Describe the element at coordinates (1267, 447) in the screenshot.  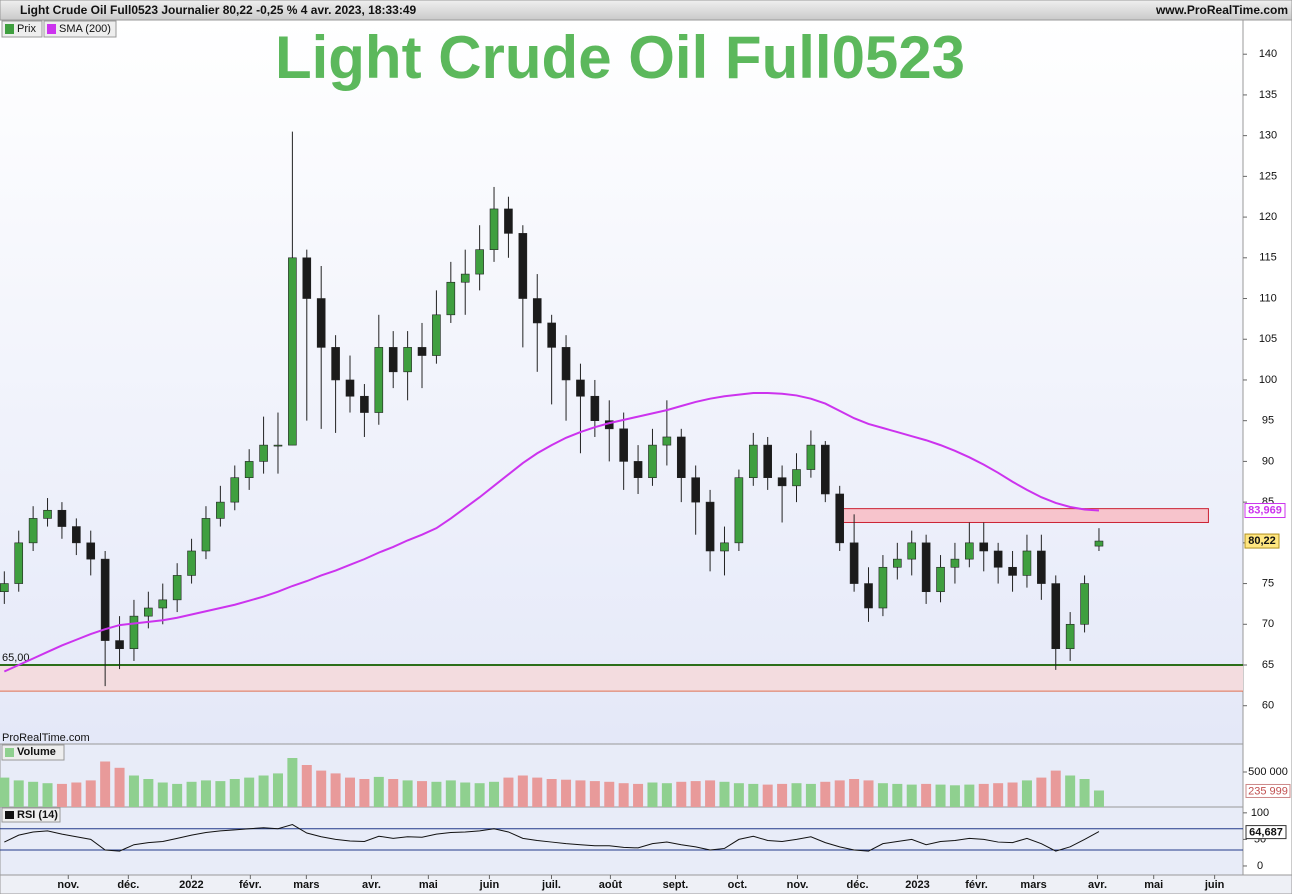
I see `price-axis` at that location.